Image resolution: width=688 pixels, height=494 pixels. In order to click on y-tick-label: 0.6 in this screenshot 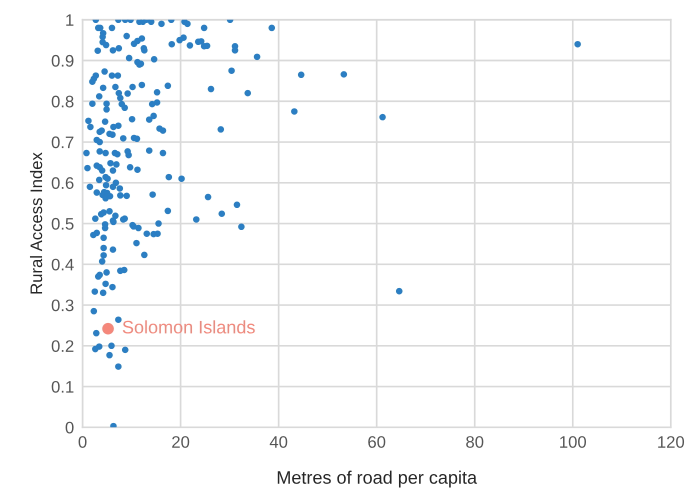, I will do `click(63, 183)`.